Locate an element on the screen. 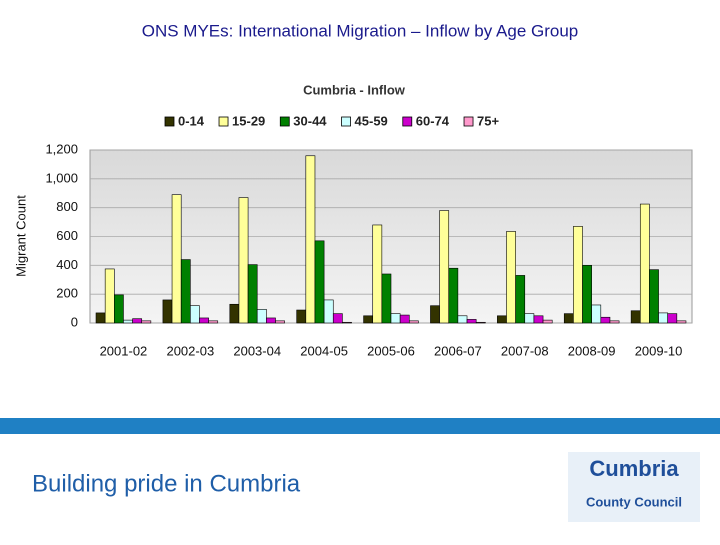 The width and height of the screenshot is (720, 545). logo-box is located at coordinates (634, 487).